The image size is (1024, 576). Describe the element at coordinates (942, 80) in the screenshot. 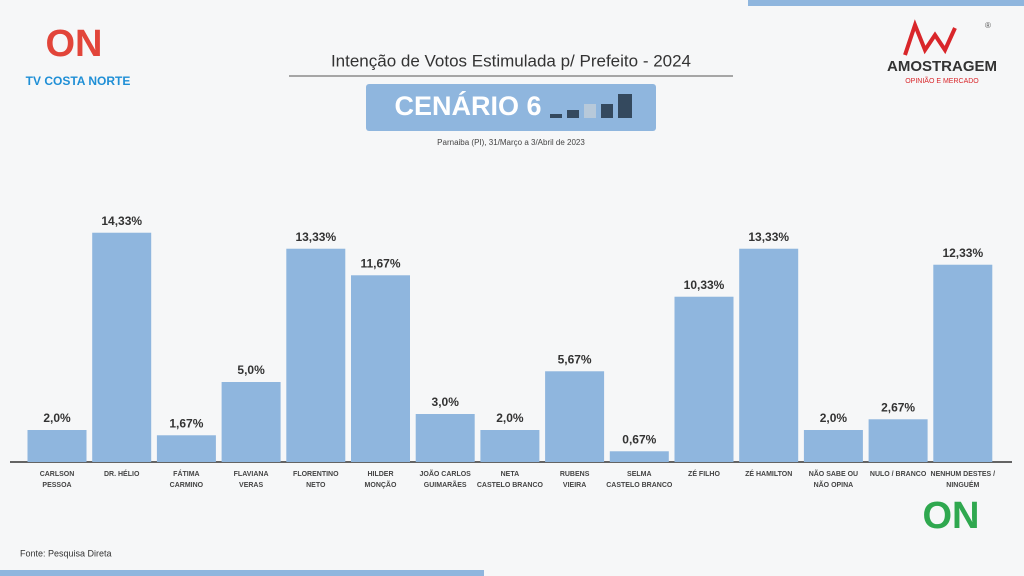

I see `company-tagline: OPINIÃO E MERCADO` at that location.